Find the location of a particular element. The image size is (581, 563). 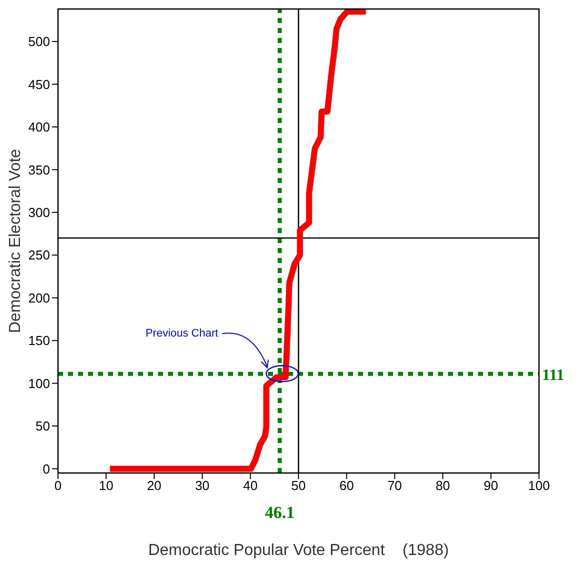

y-tick-label: 150 is located at coordinates (39, 340).